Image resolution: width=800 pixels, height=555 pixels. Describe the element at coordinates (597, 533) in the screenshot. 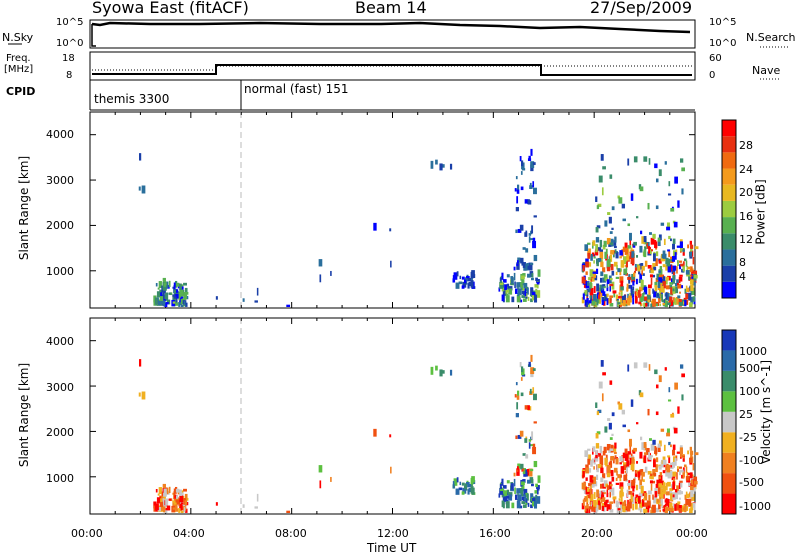

I see `xtick-5: 20:00` at that location.